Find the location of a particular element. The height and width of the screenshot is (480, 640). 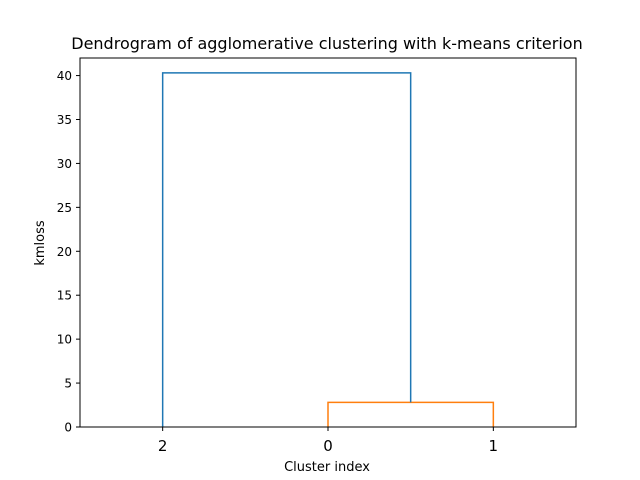

y-tick-label: 35 is located at coordinates (64, 120).